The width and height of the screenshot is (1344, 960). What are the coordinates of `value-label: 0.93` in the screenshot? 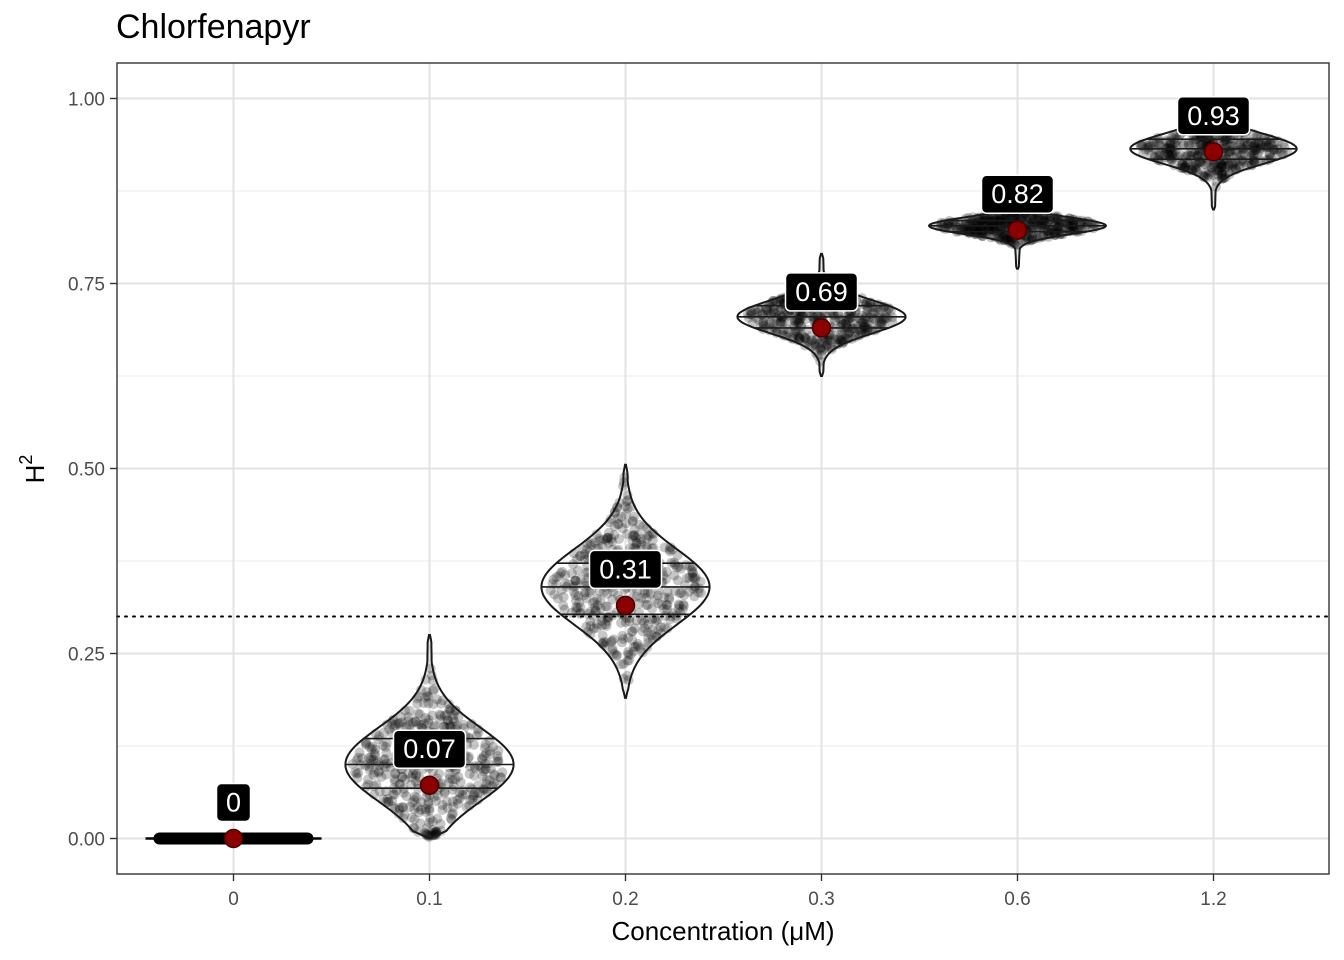 It's located at (1213, 116).